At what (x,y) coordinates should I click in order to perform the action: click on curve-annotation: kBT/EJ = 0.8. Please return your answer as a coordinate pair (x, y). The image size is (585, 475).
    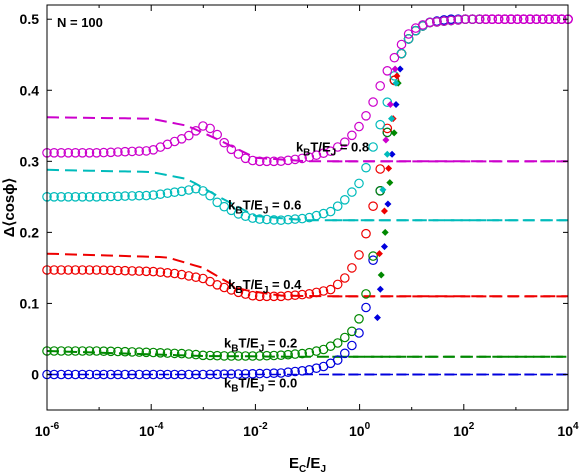
    Looking at the image, I should click on (332, 148).